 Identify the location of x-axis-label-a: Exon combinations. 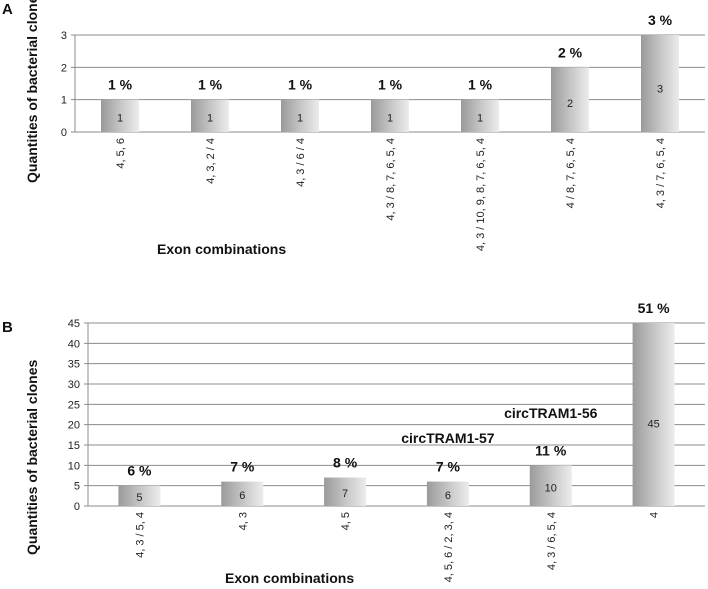
(221, 249).